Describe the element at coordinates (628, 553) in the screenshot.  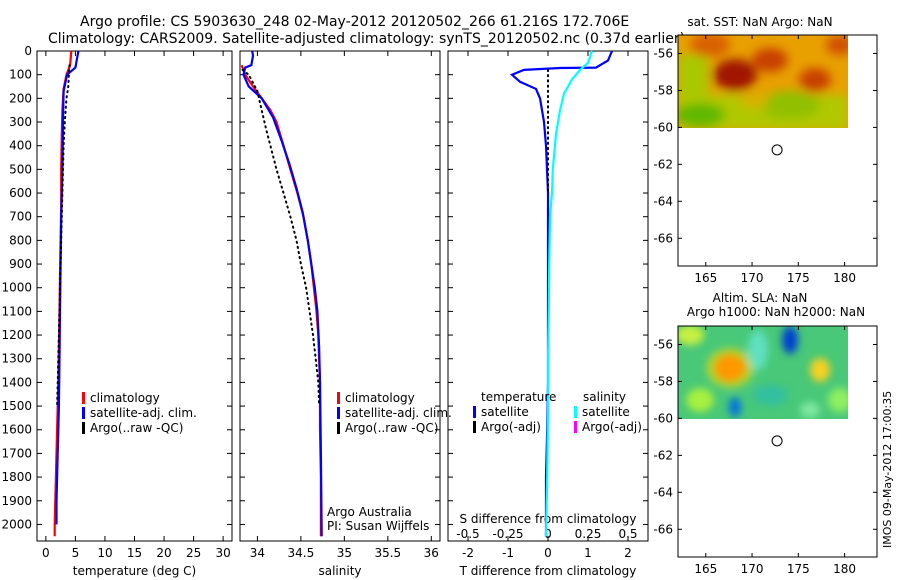
I see `difference-xtick-label: 2` at that location.